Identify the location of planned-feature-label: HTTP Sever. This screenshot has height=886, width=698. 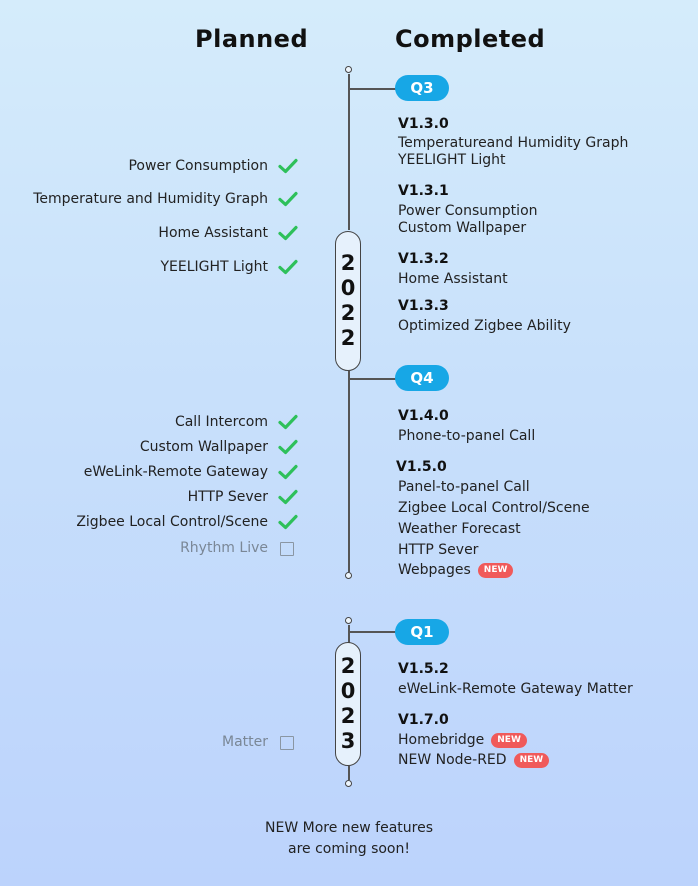
(227, 497).